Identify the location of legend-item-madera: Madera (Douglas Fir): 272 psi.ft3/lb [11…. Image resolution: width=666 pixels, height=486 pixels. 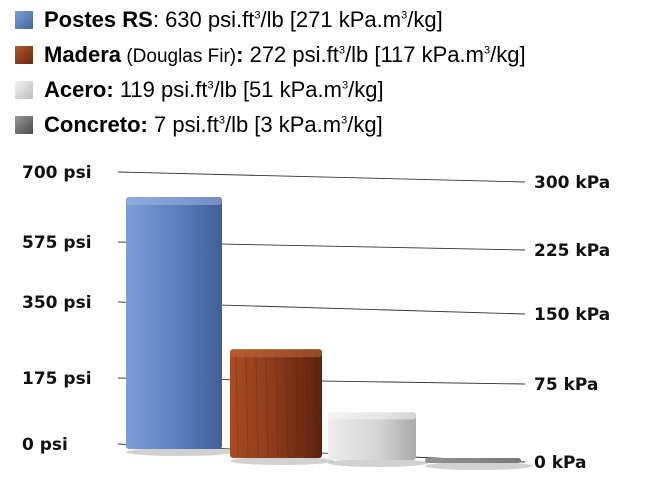
(263, 55).